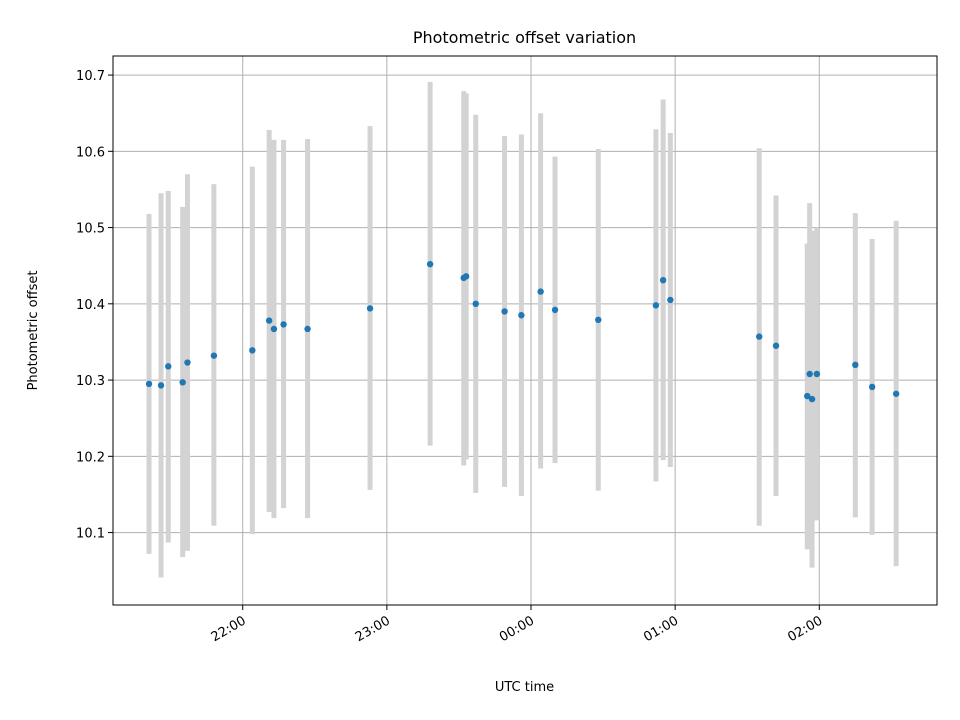 This screenshot has width=960, height=720. What do you see at coordinates (229, 629) in the screenshot?
I see `x-tick-label: 22:00` at bounding box center [229, 629].